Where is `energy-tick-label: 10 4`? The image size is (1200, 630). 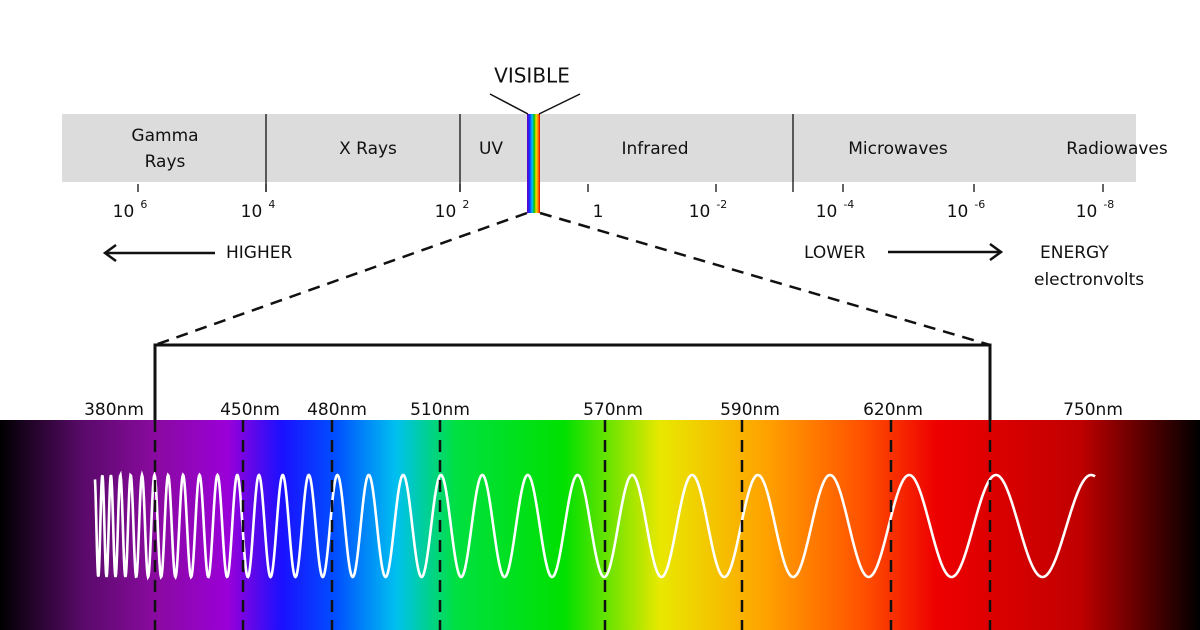
energy-tick-label: 10 4 is located at coordinates (258, 210).